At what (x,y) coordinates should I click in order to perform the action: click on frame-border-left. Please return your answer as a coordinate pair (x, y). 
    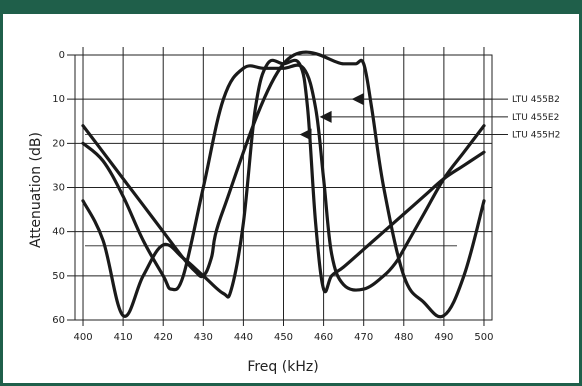
    Looking at the image, I should click on (1, 200).